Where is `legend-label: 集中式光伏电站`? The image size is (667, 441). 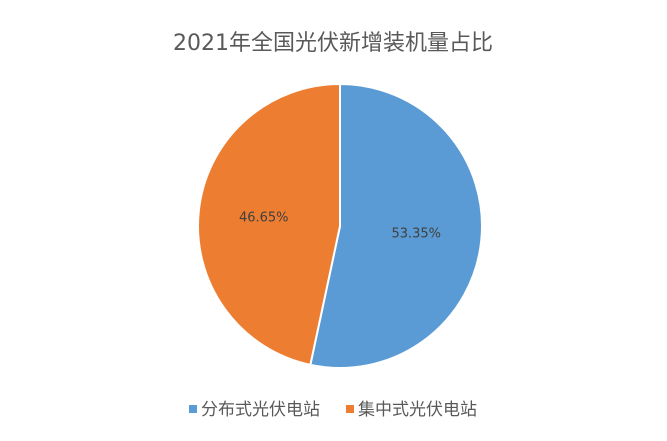
legend-label: 集中式光伏电站 is located at coordinates (417, 410).